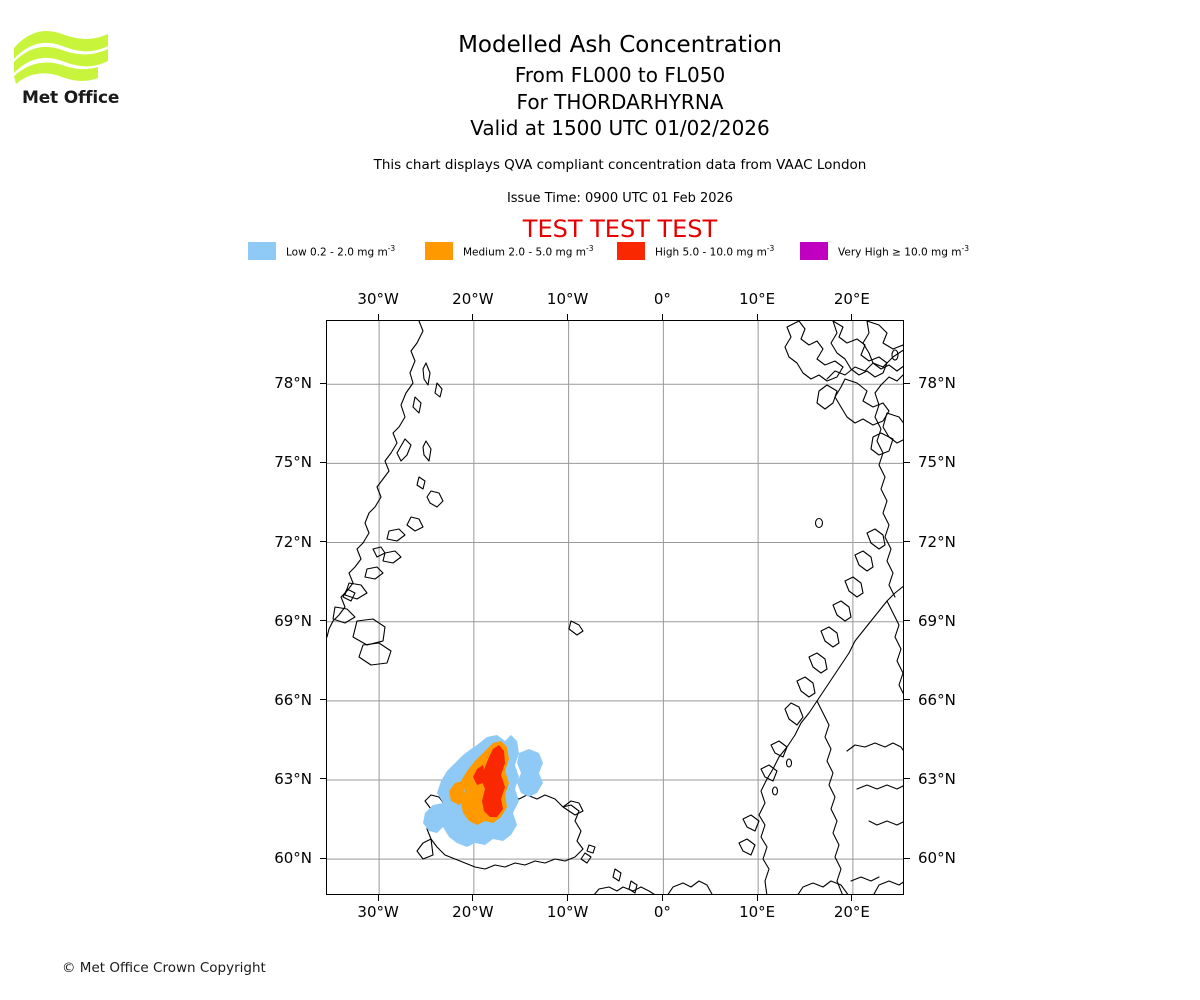  Describe the element at coordinates (439, 251) in the screenshot. I see `legend-swatch-medium` at that location.